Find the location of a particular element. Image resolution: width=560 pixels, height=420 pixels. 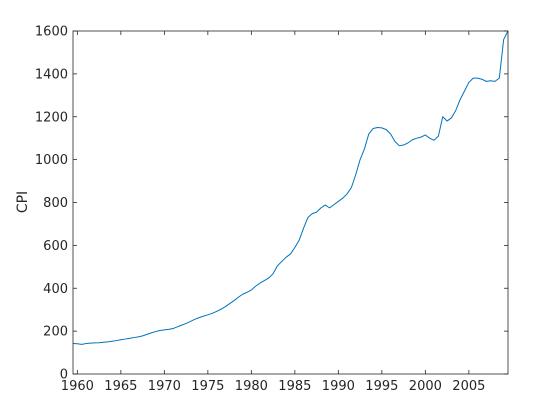

x-tick-label: 2000 is located at coordinates (425, 386).